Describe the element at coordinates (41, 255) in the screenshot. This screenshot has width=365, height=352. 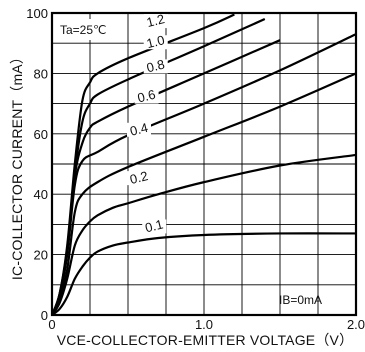
I see `y-tick-label: 20` at that location.